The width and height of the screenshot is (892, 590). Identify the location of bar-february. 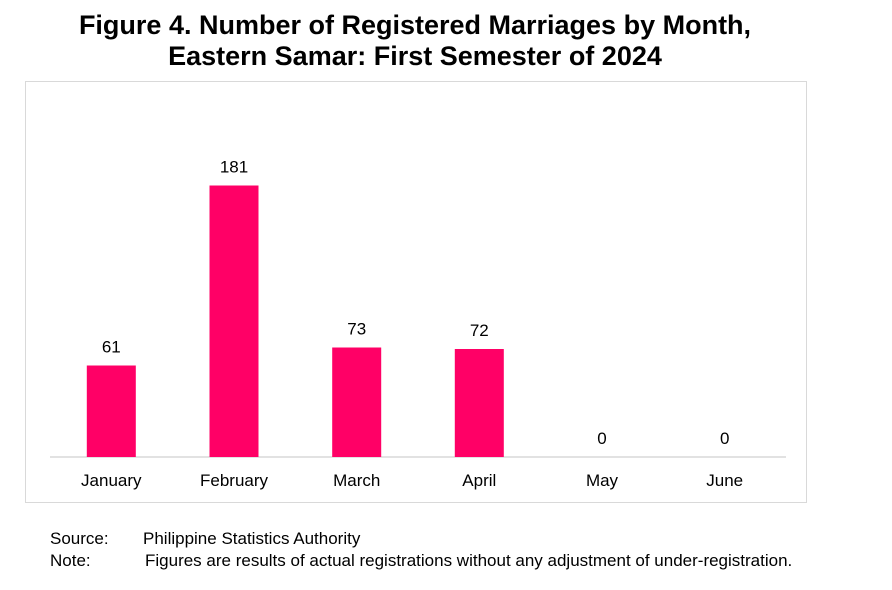
(234, 321).